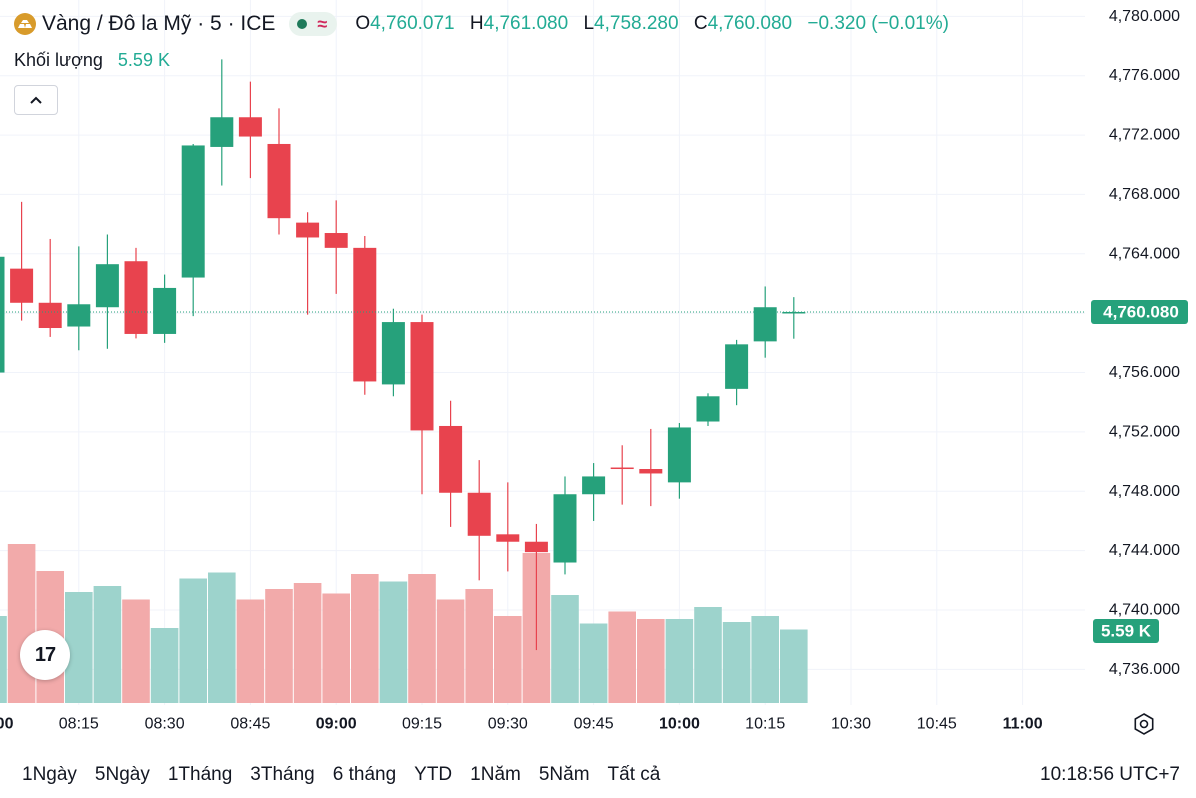  Describe the element at coordinates (476, 23) in the screenshot. I see `high-label: H` at that location.